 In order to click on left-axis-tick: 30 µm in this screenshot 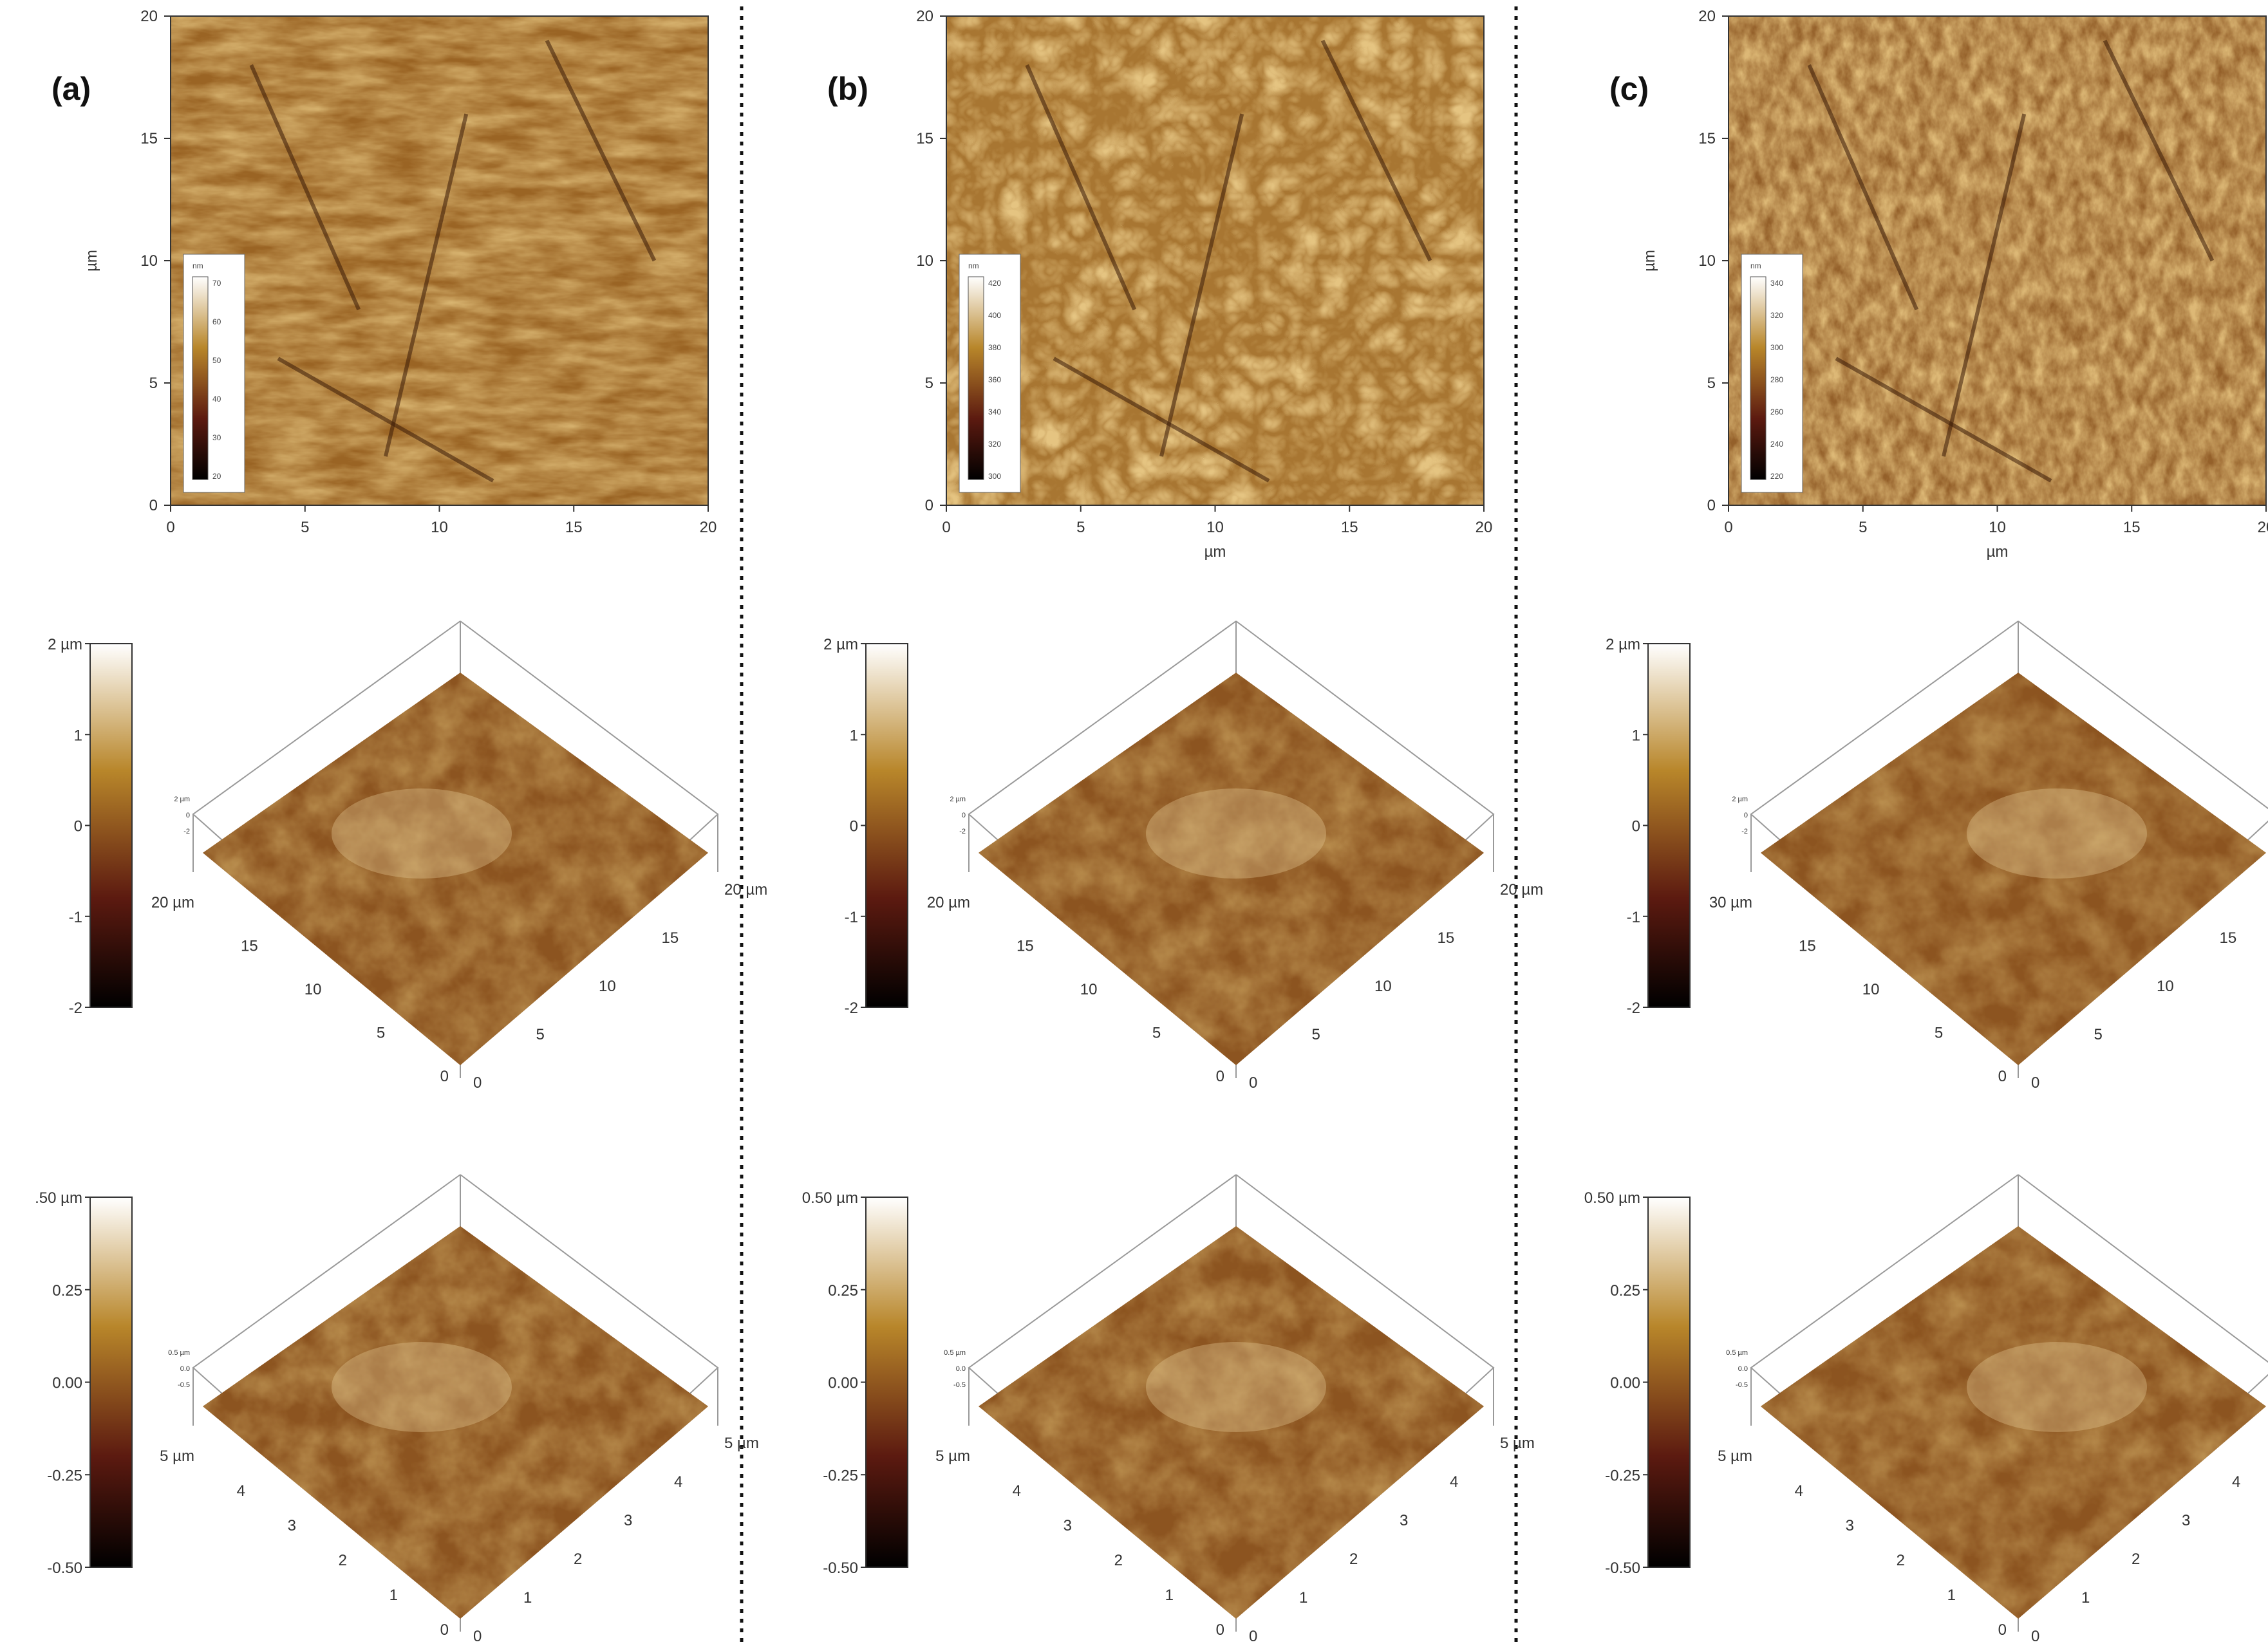, I will do `click(1730, 903)`.